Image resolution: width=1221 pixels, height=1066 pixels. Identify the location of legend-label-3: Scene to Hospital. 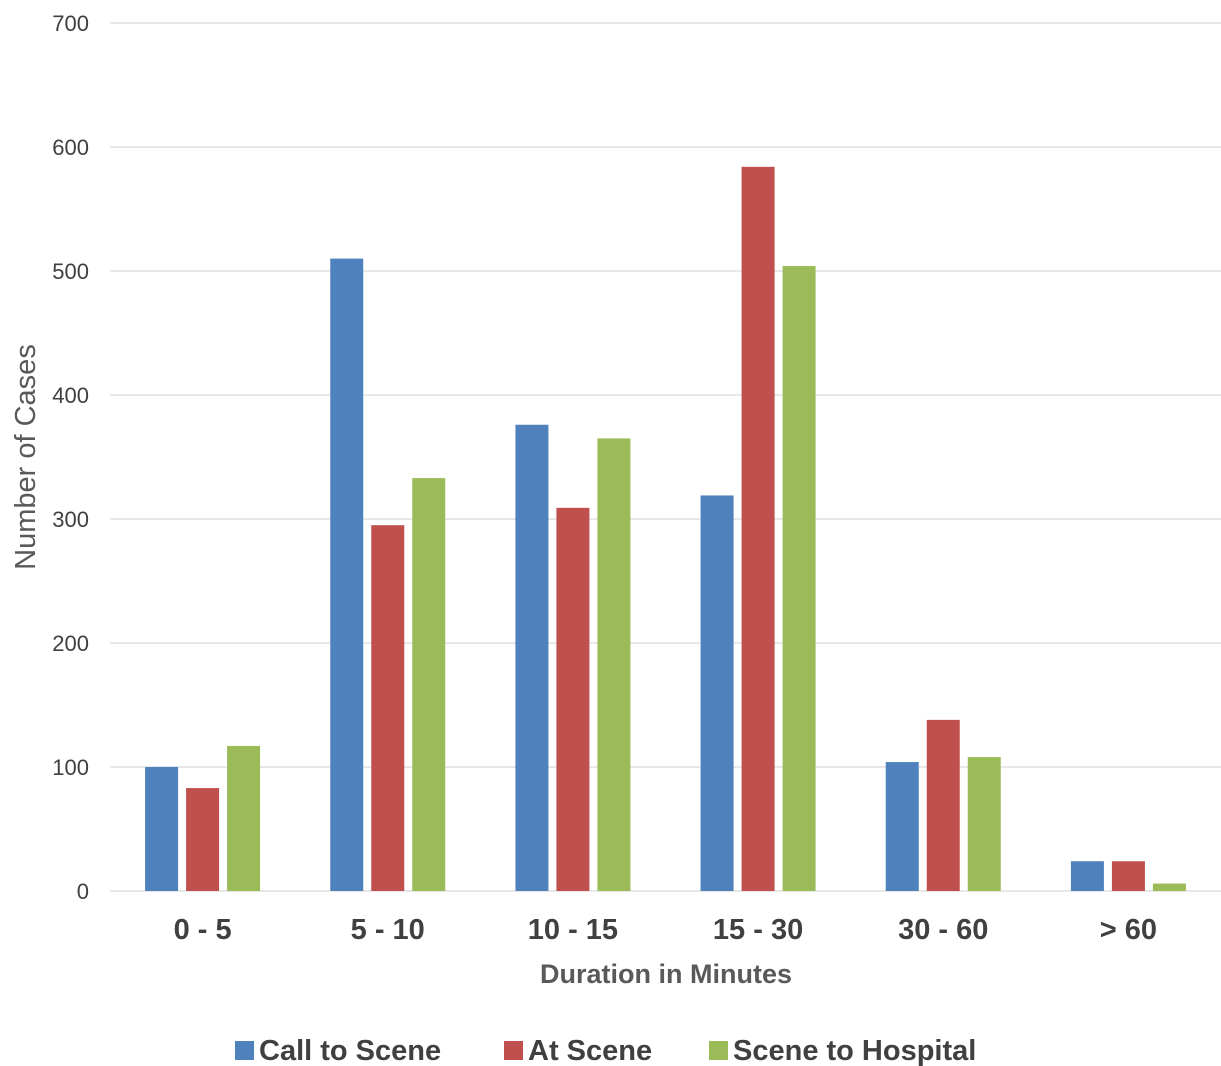
(854, 1050).